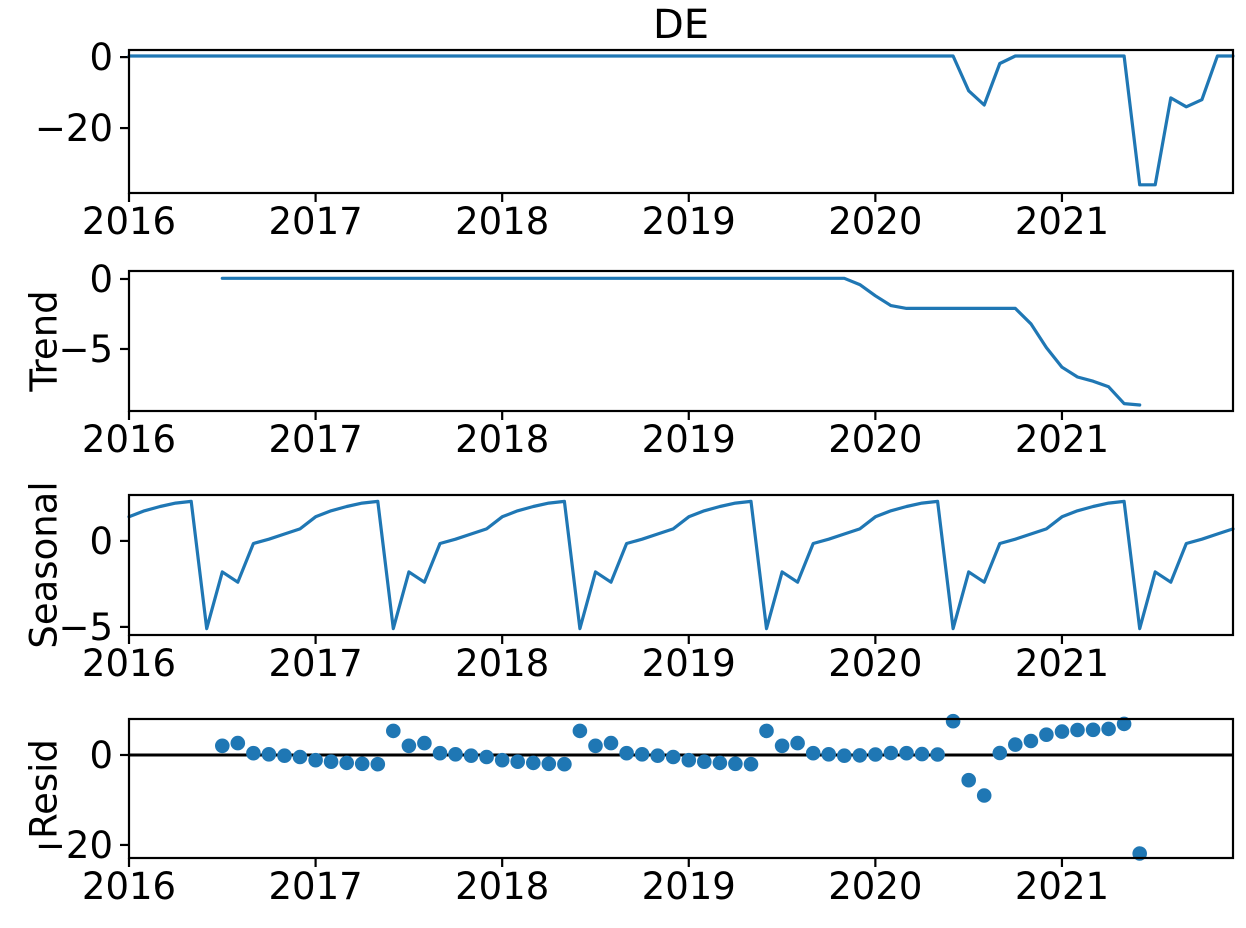 Image resolution: width=1246 pixels, height=928 pixels. Describe the element at coordinates (681, 25) in the screenshot. I see `chart-title: DE` at that location.